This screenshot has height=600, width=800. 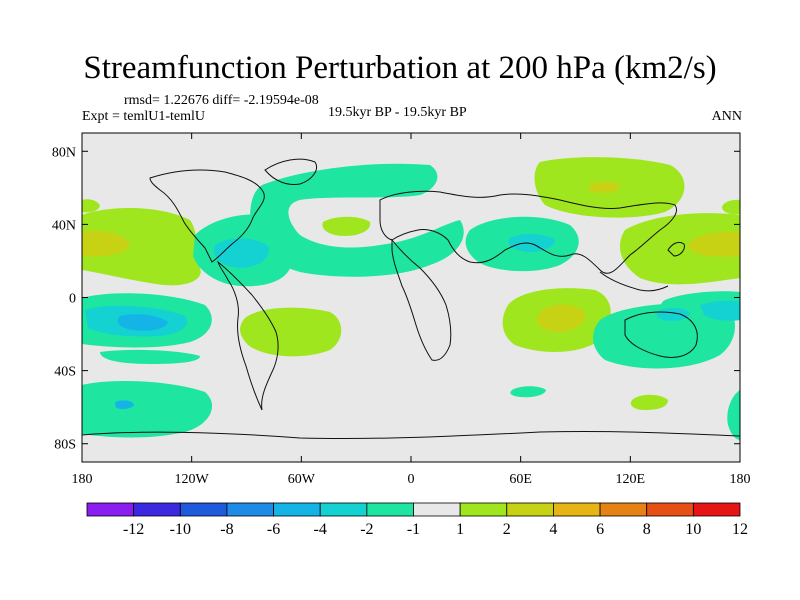 I want to click on contour-australia-min, so click(x=720, y=310).